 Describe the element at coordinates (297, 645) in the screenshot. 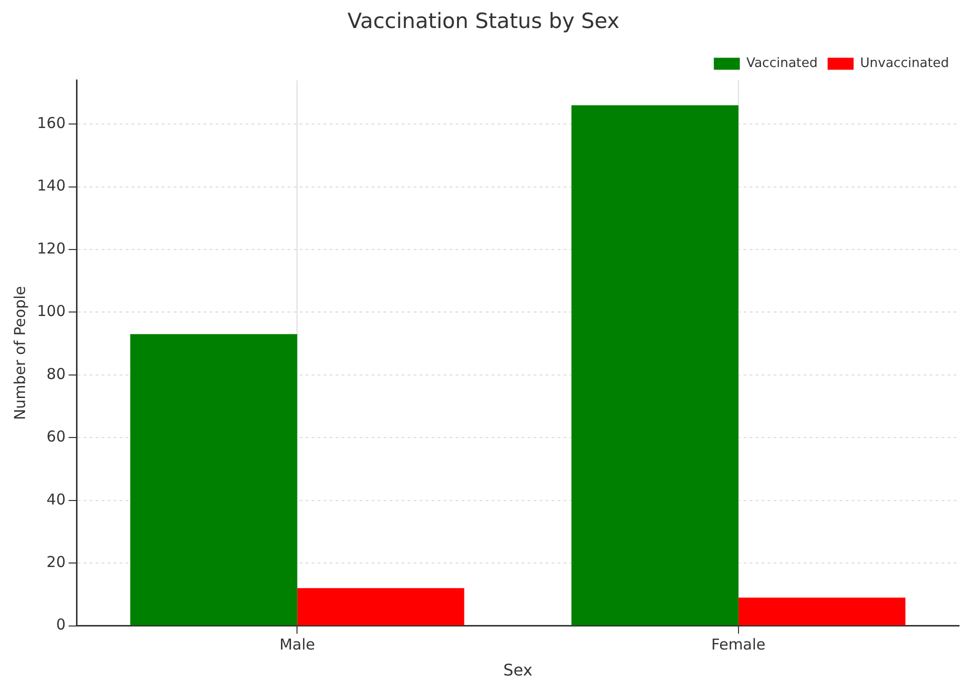

I see `x-tick-label: Male` at that location.